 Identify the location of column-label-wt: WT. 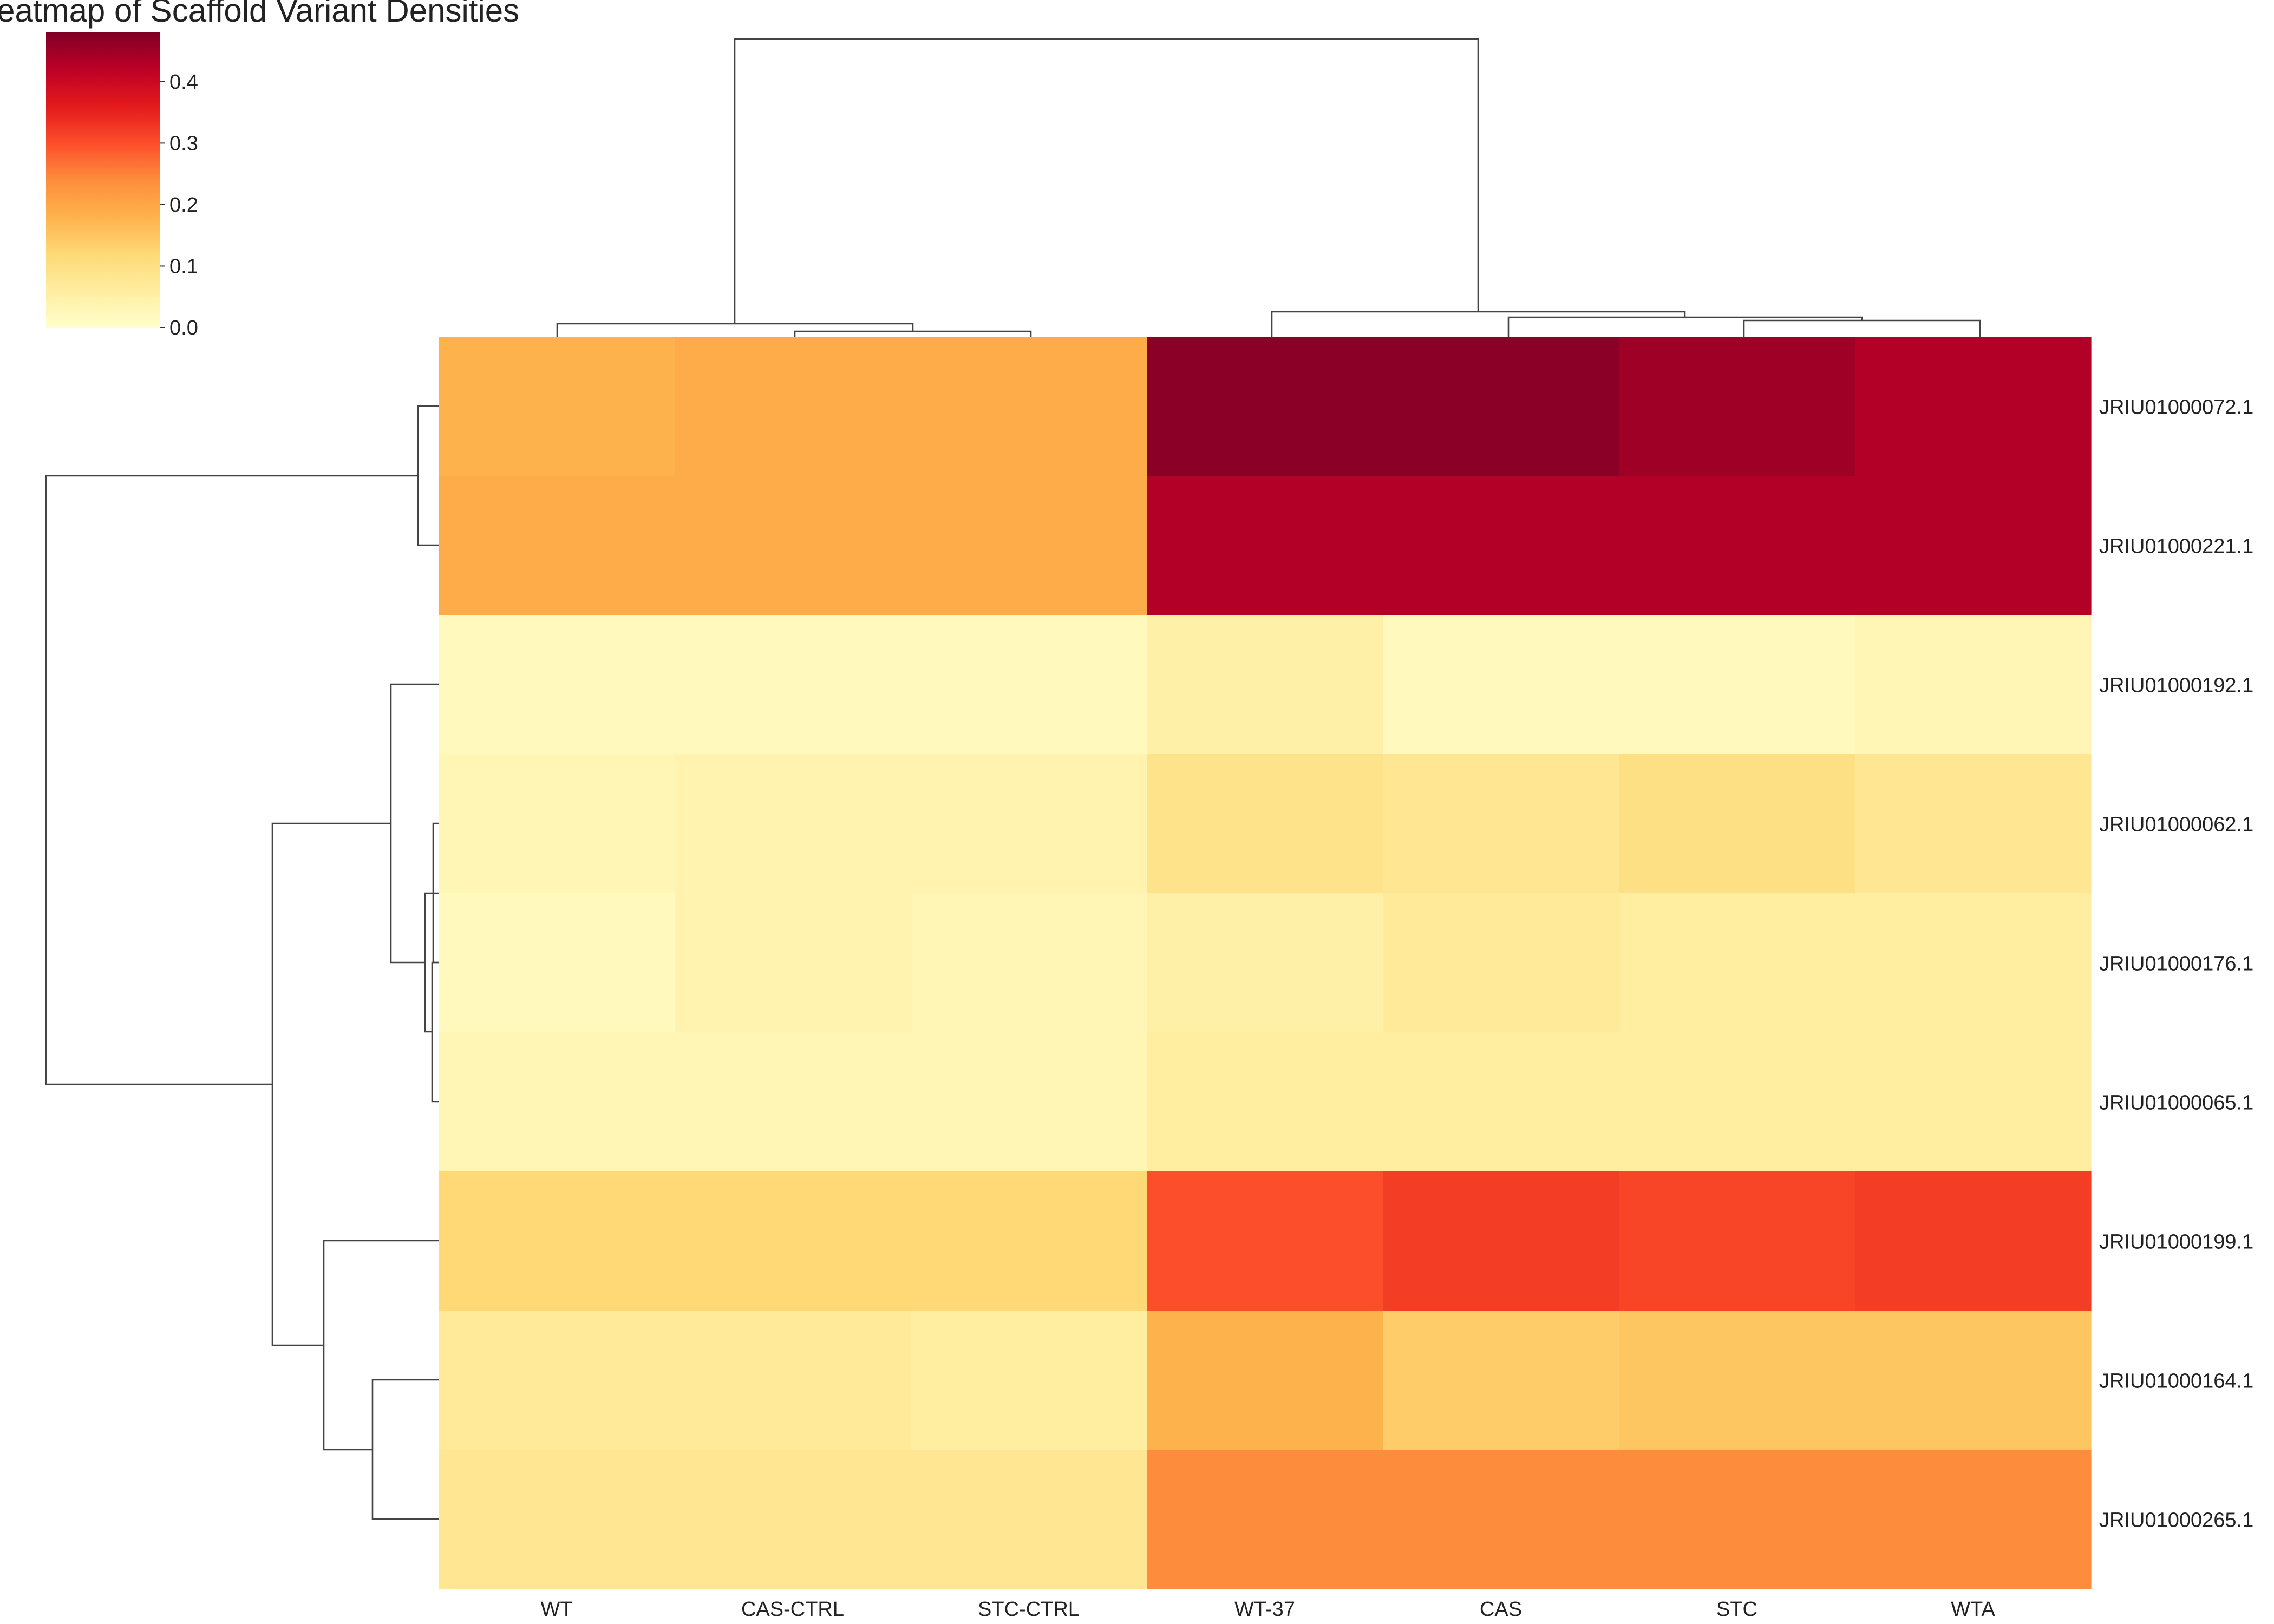
(556, 1609).